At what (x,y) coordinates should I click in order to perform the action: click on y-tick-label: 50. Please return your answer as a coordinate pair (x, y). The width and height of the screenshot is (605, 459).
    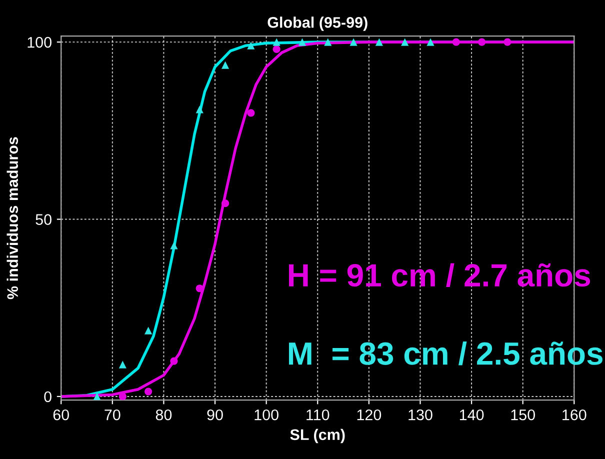
    Looking at the image, I should click on (44, 219).